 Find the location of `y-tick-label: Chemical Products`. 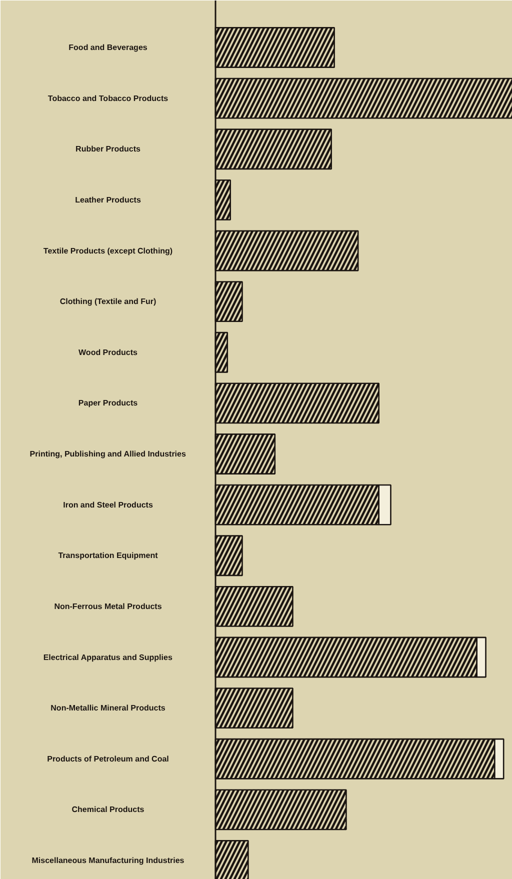

y-tick-label: Chemical Products is located at coordinates (108, 809).